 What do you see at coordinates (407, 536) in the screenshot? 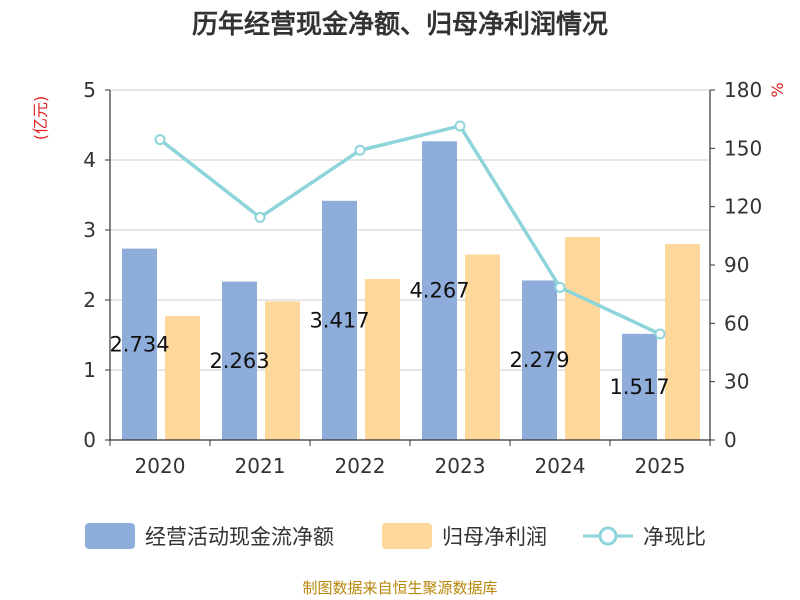
I see `legend-swatch-net-profit` at bounding box center [407, 536].